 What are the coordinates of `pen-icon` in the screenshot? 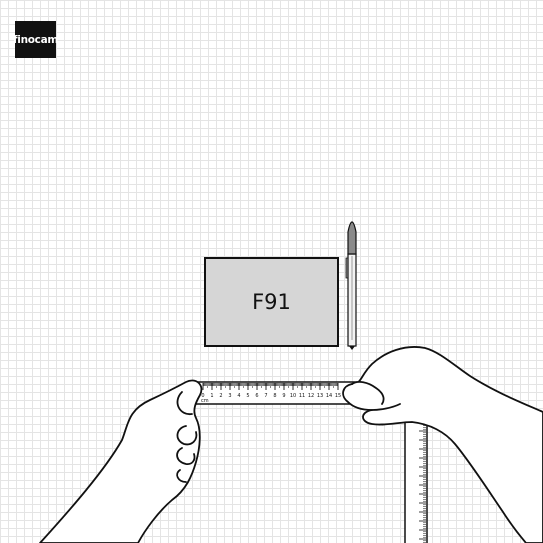 It's located at (351, 285).